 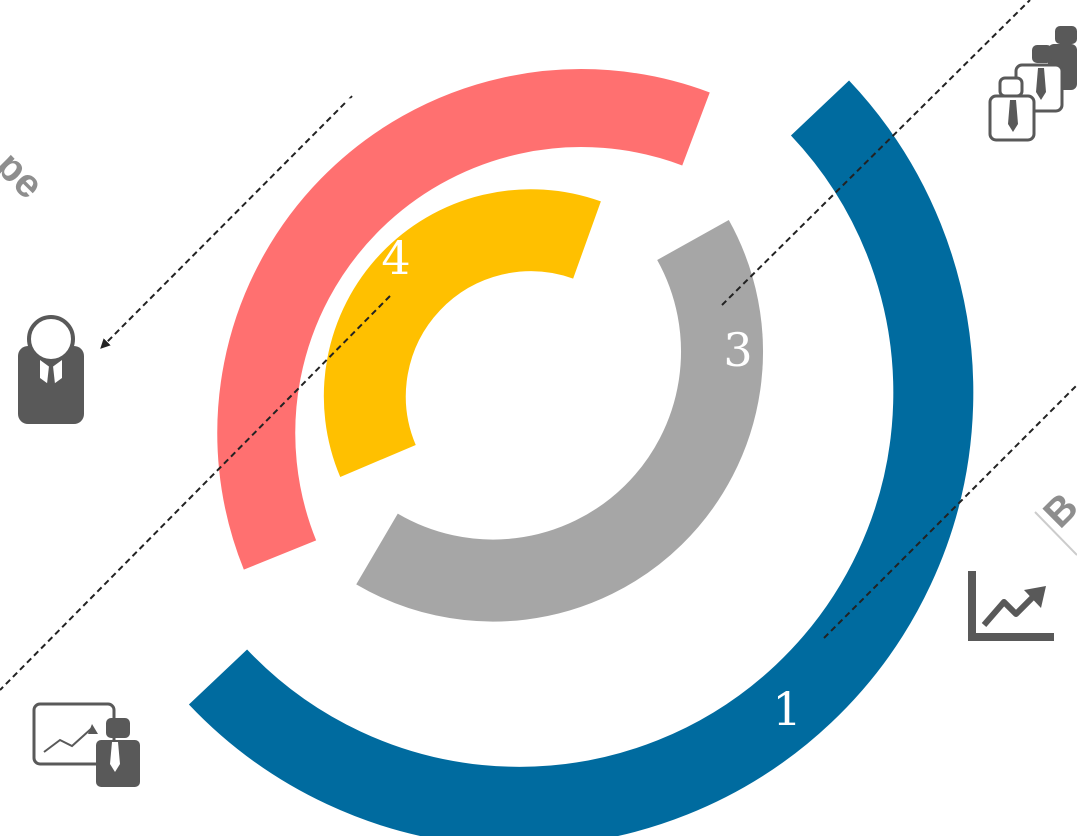 What do you see at coordinates (1011, 606) in the screenshot?
I see `growth-chart-icon` at bounding box center [1011, 606].